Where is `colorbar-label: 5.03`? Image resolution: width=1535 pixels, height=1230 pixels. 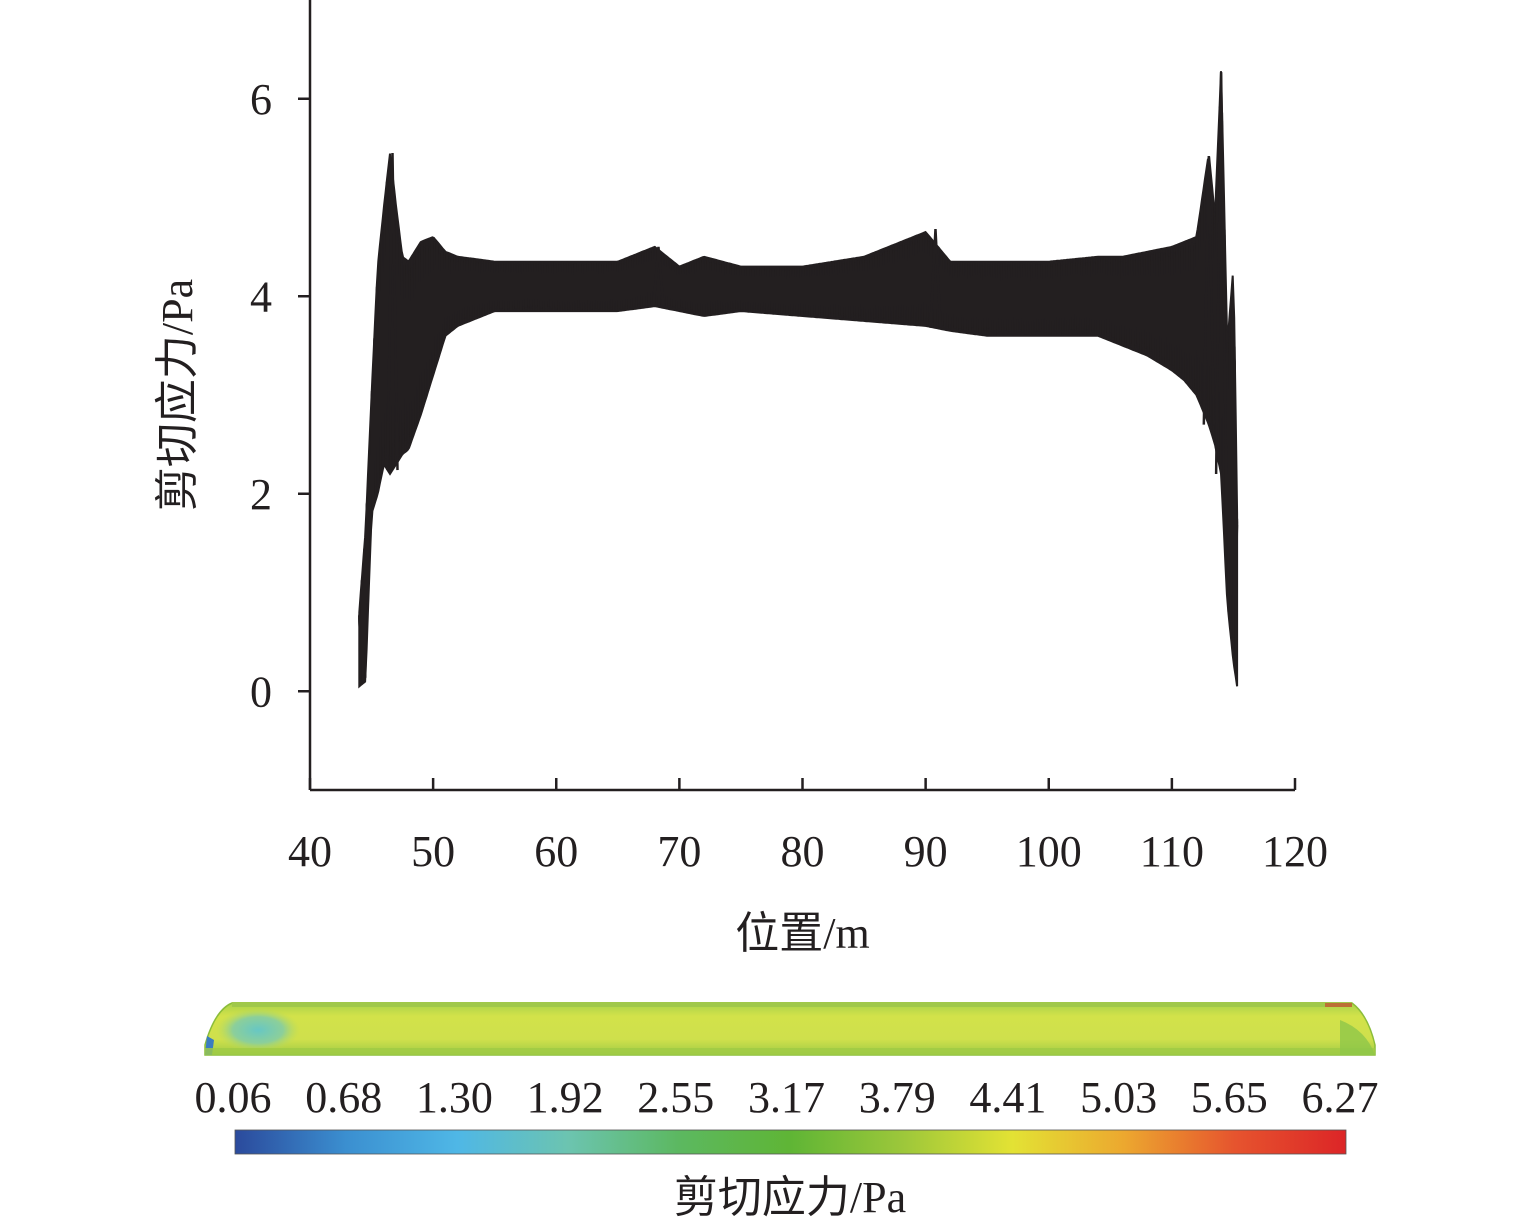
colorbar-label: 5.03 is located at coordinates (1118, 1097).